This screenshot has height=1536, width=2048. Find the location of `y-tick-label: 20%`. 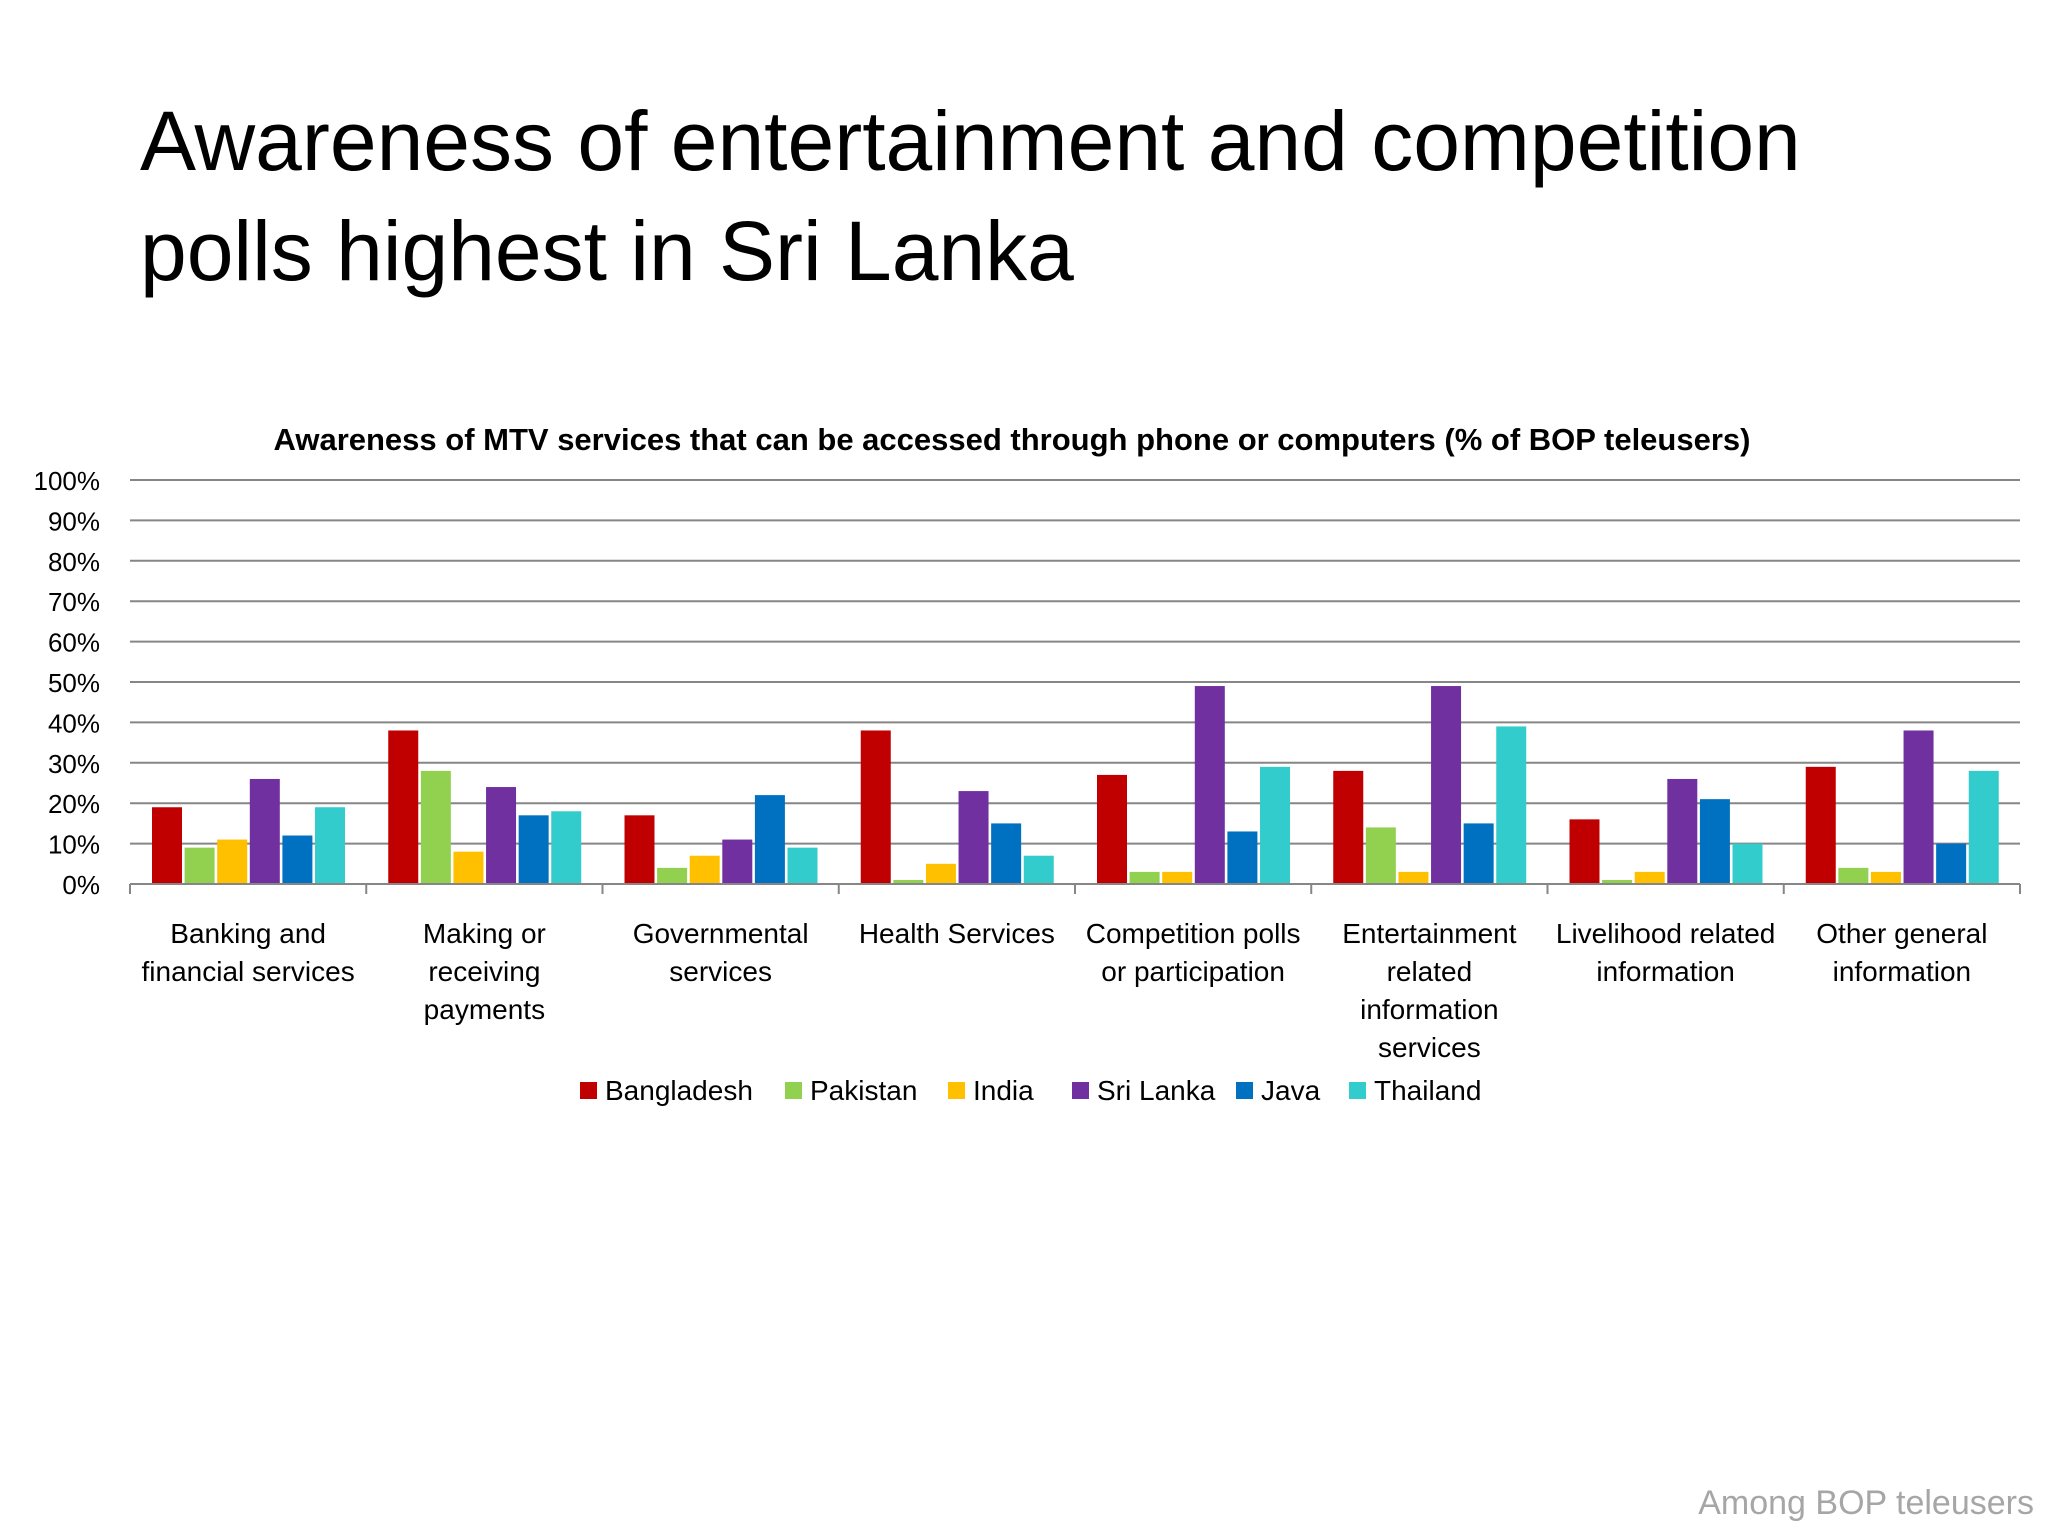

y-tick-label: 20% is located at coordinates (74, 804).